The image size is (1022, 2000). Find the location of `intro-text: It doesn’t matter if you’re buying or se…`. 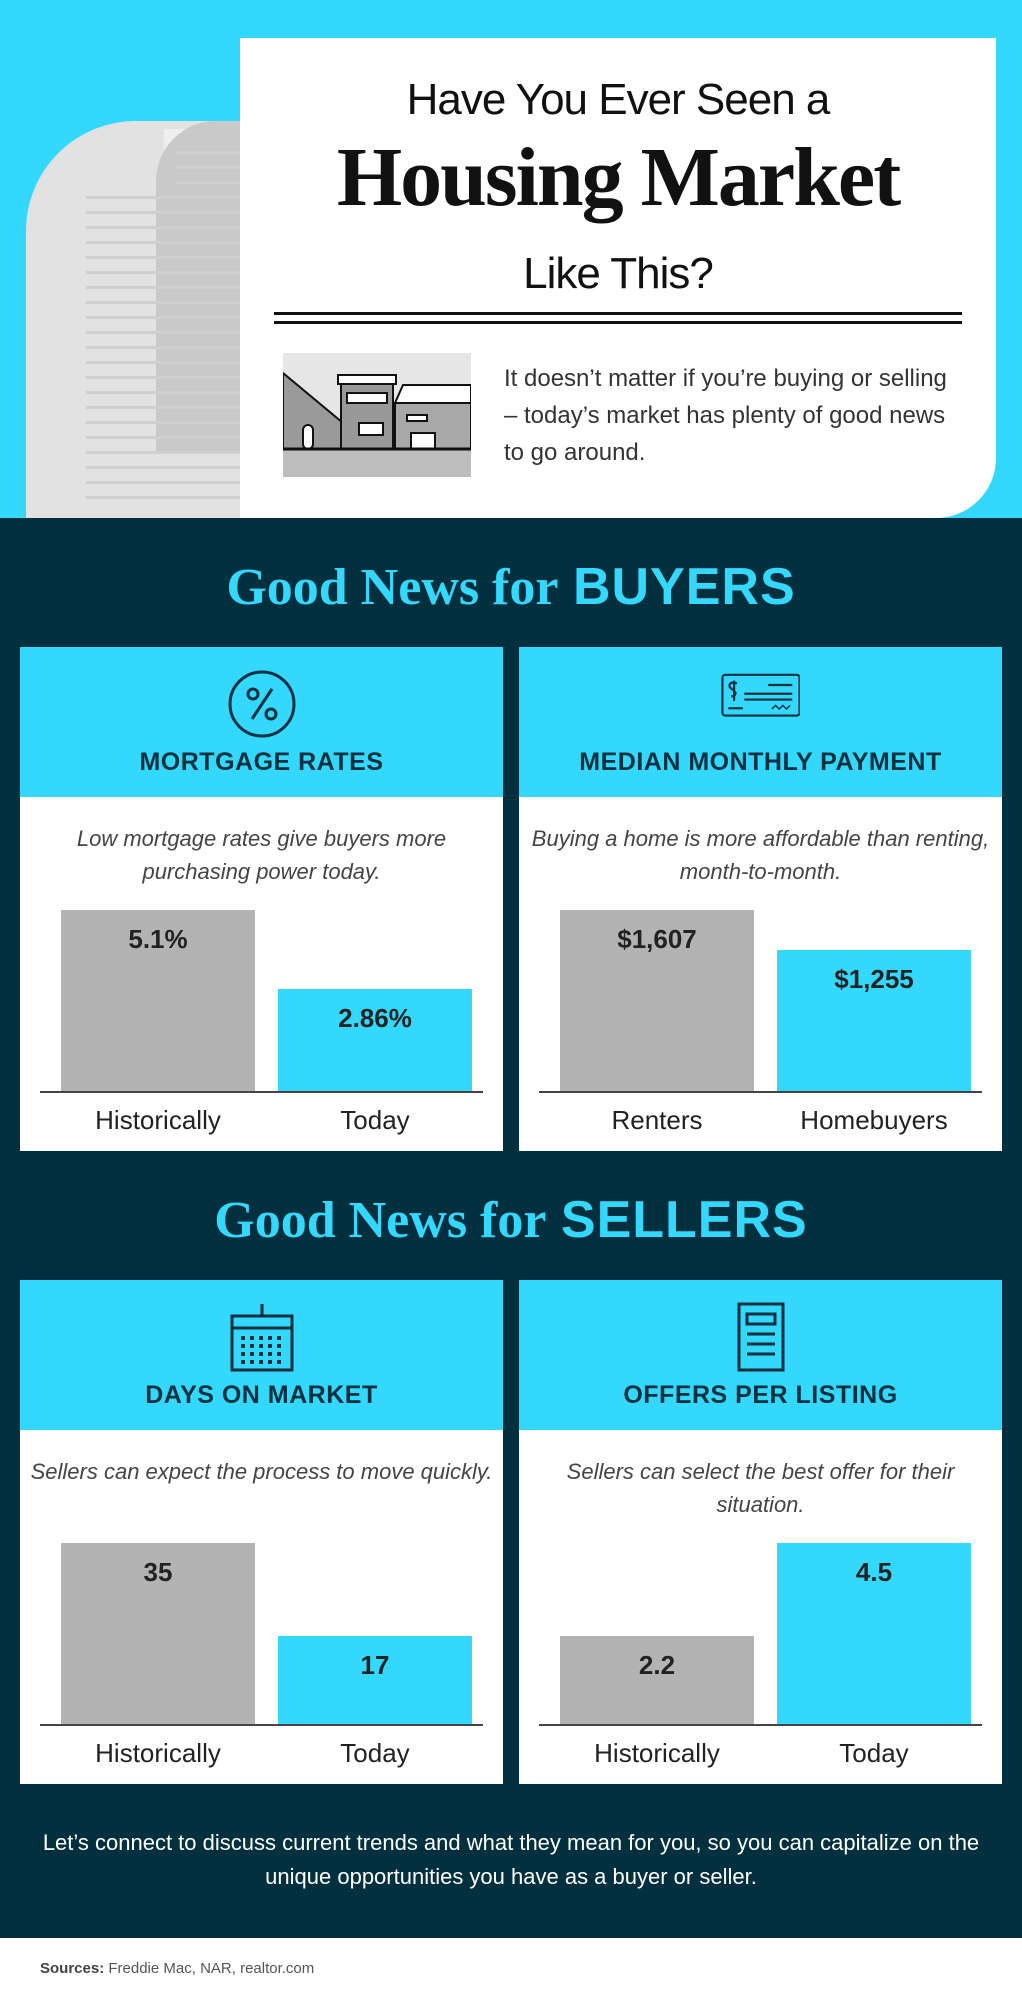

intro-text: It doesn’t matter if you’re buying or se… is located at coordinates (725, 415).